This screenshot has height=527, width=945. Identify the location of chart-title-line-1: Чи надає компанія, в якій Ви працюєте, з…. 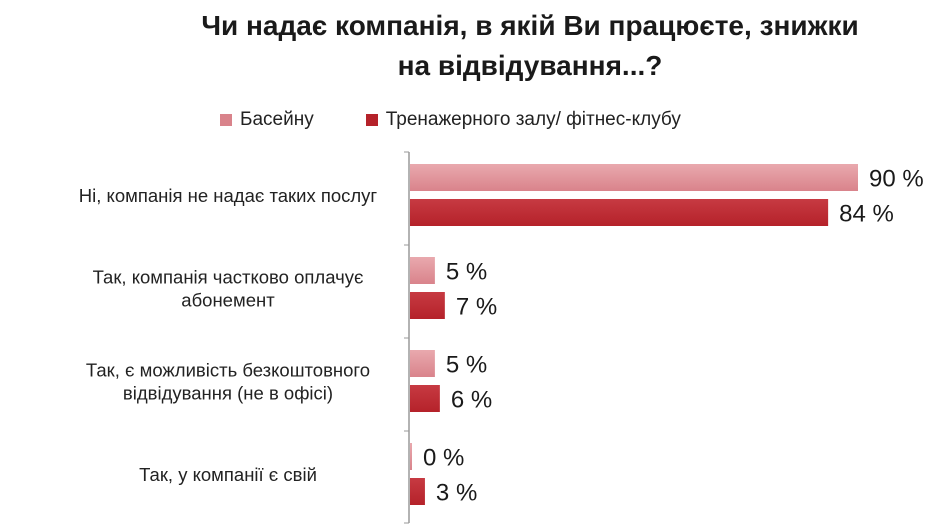
(530, 25).